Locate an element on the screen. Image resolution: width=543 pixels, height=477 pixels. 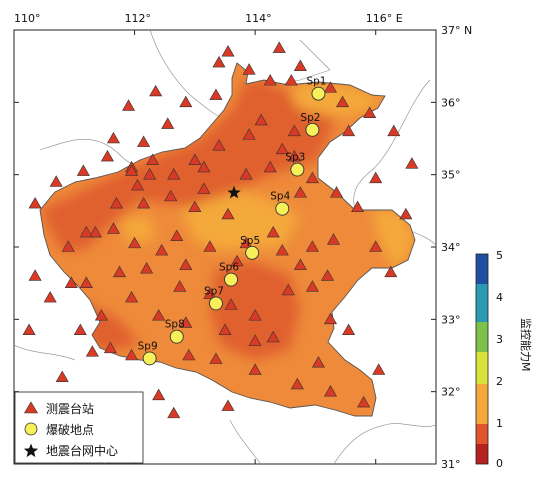
legend-label-stations: 测震台站 is located at coordinates (70, 408).